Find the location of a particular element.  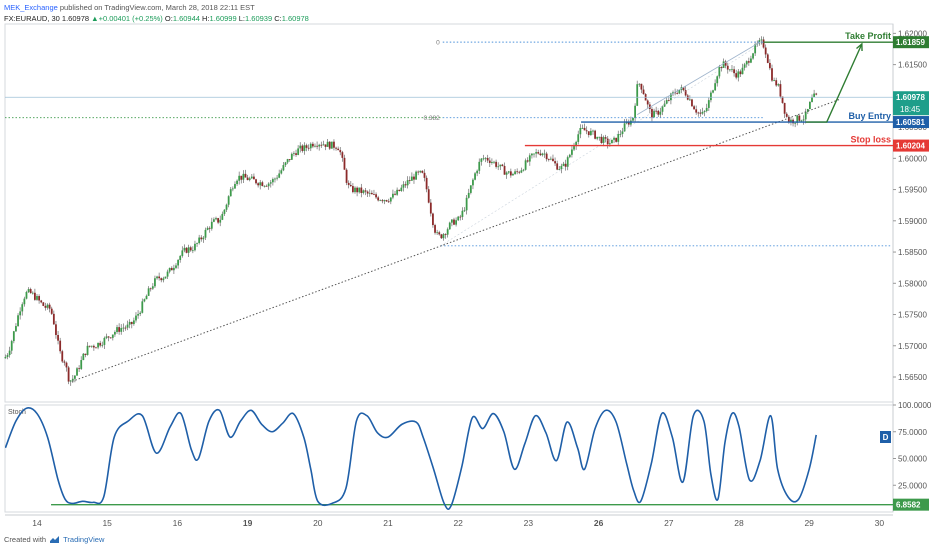

stoch-d-badge-label: D is located at coordinates (886, 437).